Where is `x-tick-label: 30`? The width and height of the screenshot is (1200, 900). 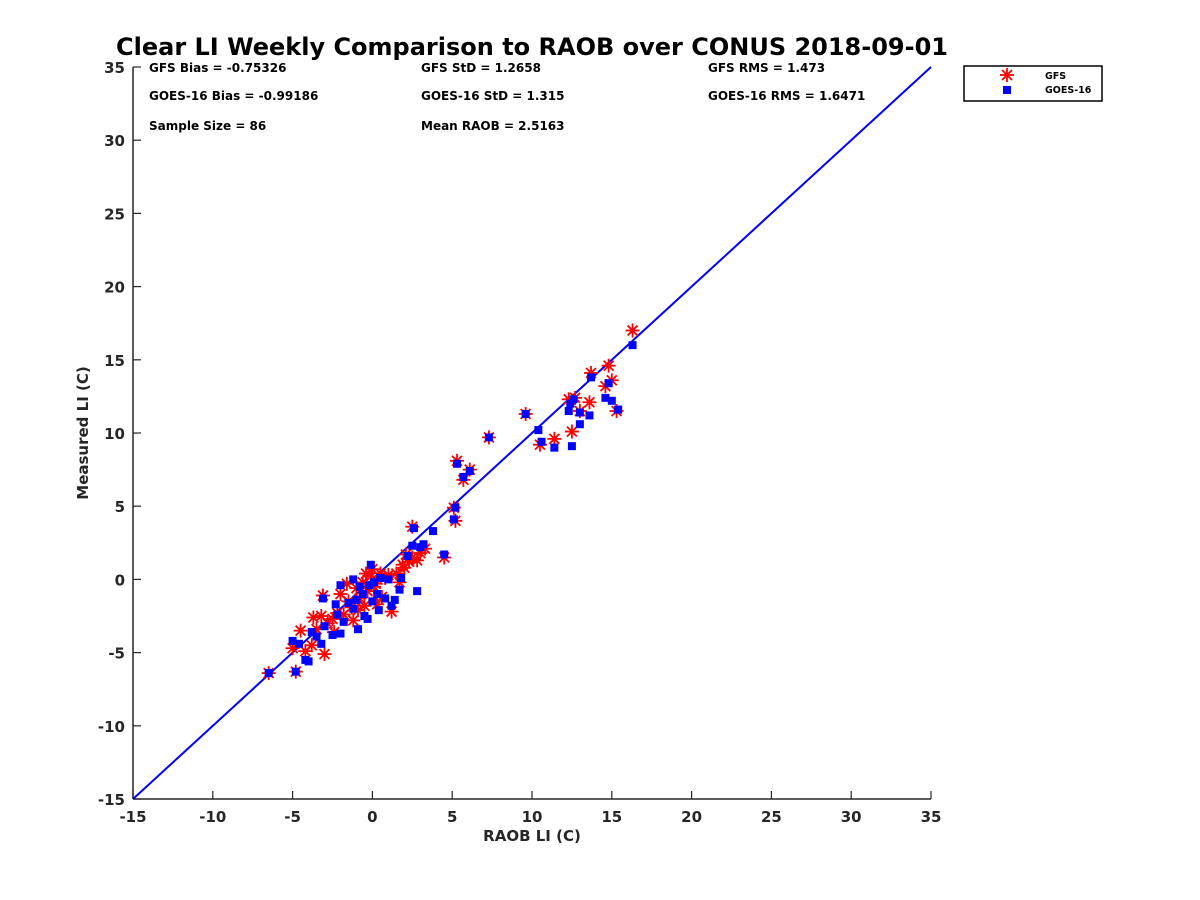 x-tick-label: 30 is located at coordinates (851, 817).